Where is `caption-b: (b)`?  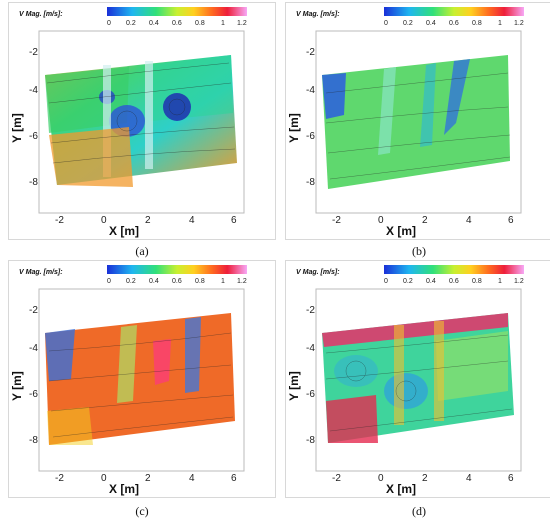
caption-b: (b) is located at coordinates (419, 251).